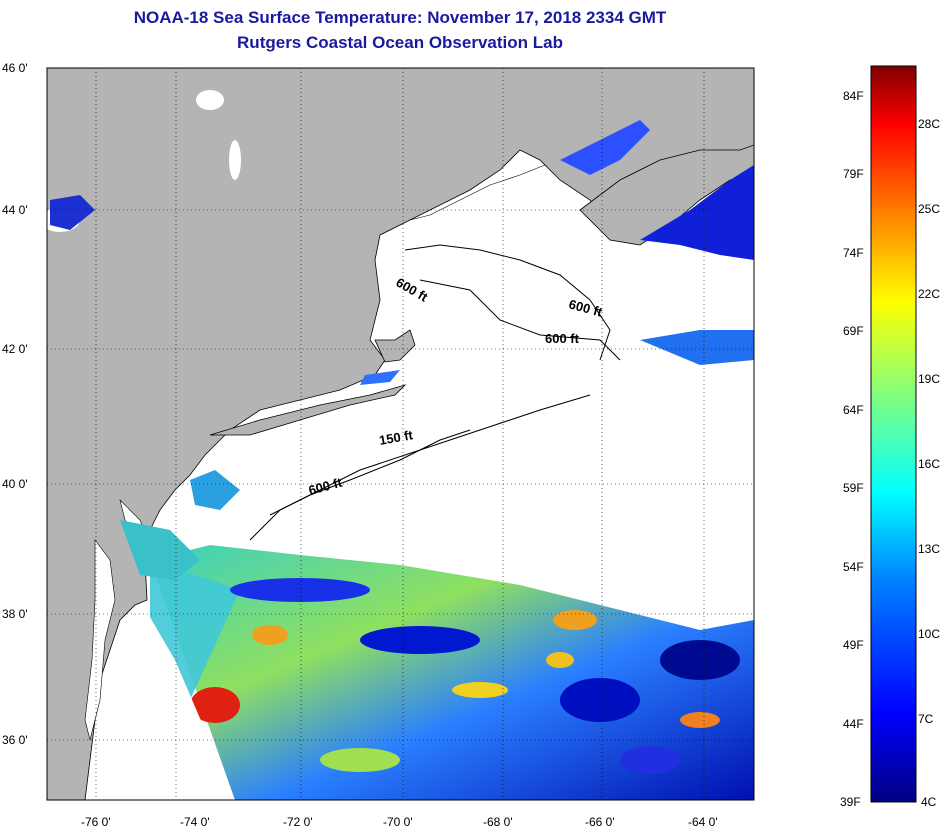 This screenshot has width=944, height=832. Describe the element at coordinates (465, 676) in the screenshot. I see `sst-features` at that location.